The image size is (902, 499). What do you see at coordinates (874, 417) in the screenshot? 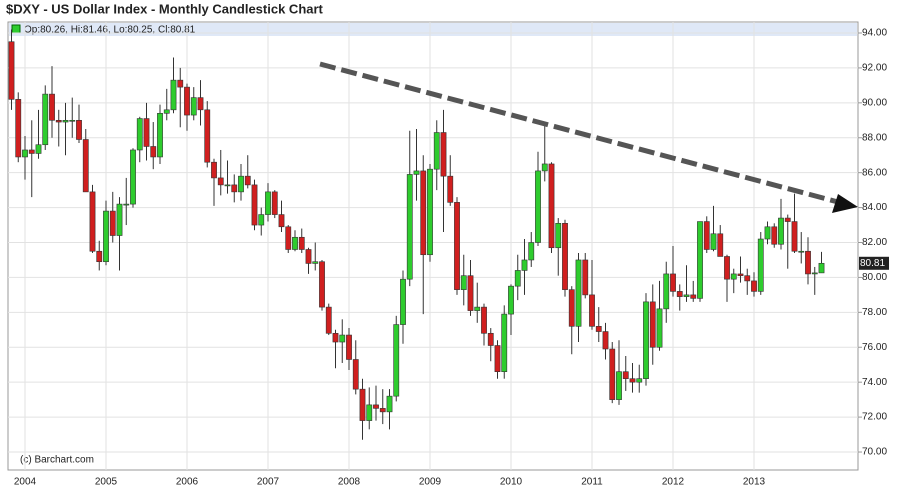
I see `y-tick-label: 72.00` at bounding box center [874, 417].